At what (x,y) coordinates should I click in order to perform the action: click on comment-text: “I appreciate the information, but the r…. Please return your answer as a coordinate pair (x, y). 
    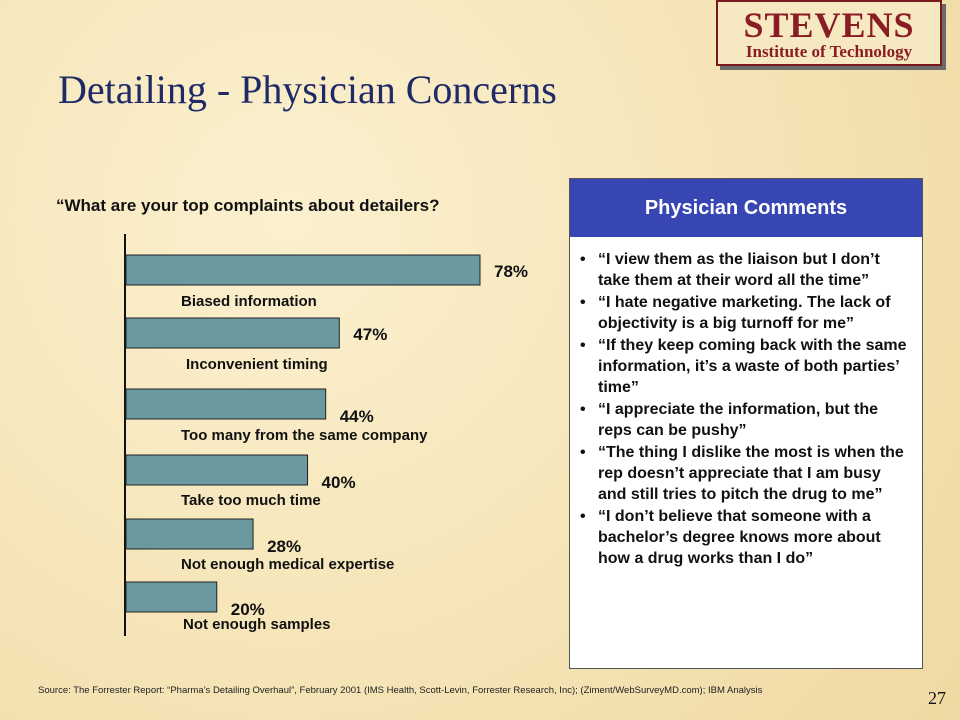
    Looking at the image, I should click on (738, 420).